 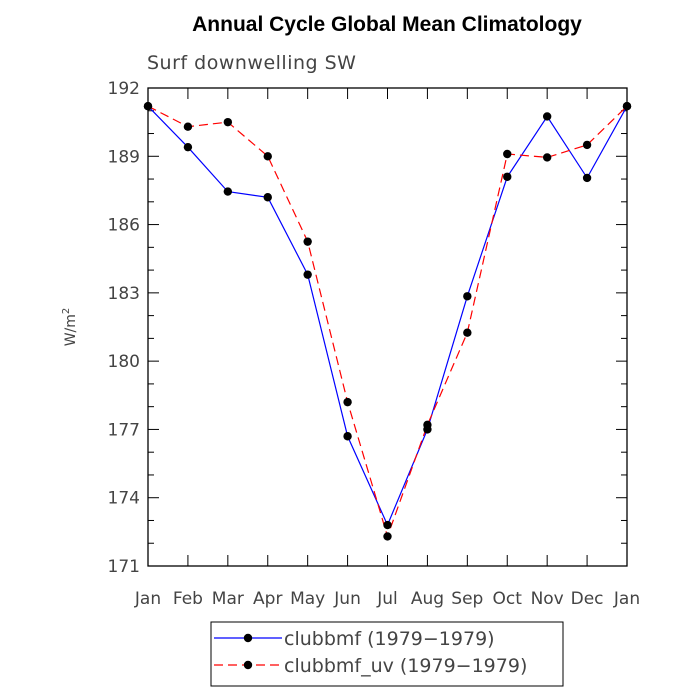 I want to click on y-axis-label: W/m2, so click(x=70, y=327).